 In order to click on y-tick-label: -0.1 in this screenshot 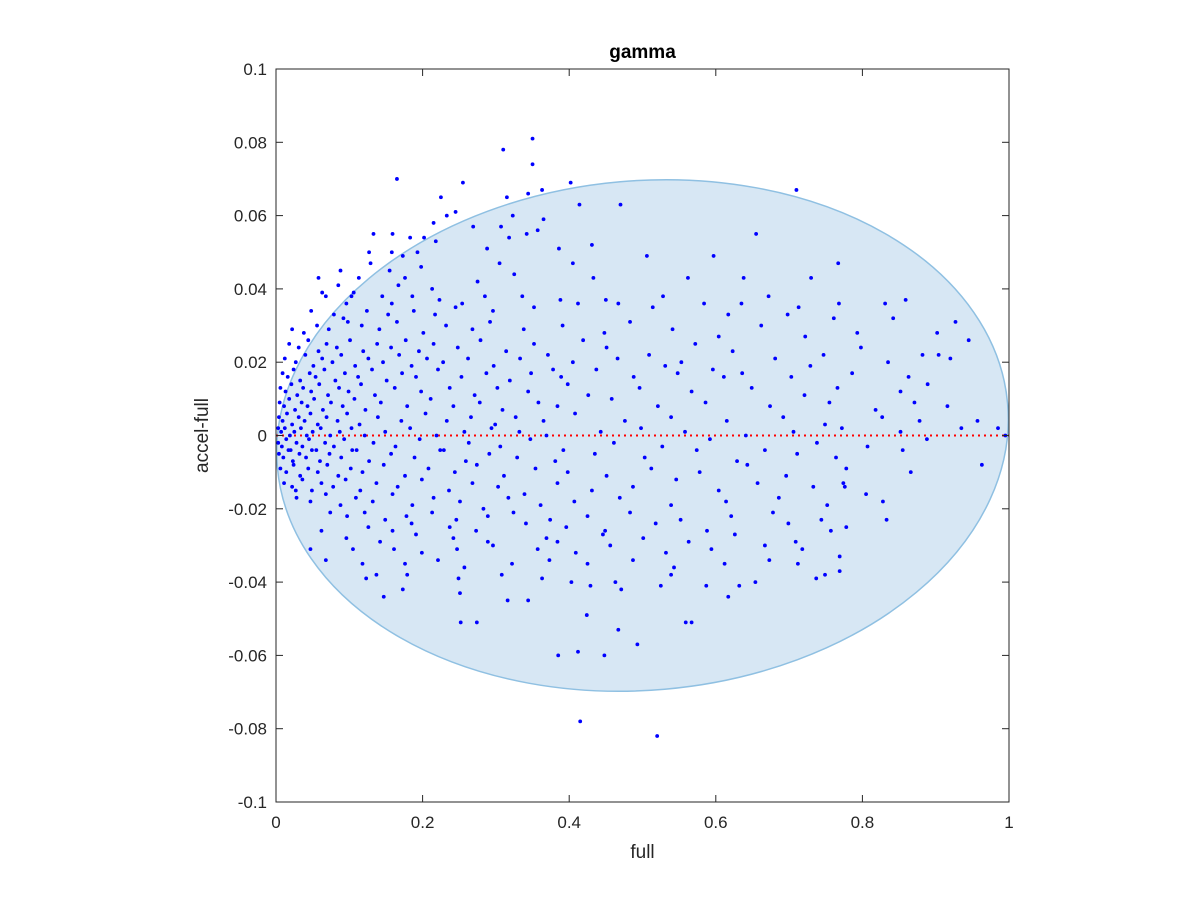, I will do `click(252, 802)`.